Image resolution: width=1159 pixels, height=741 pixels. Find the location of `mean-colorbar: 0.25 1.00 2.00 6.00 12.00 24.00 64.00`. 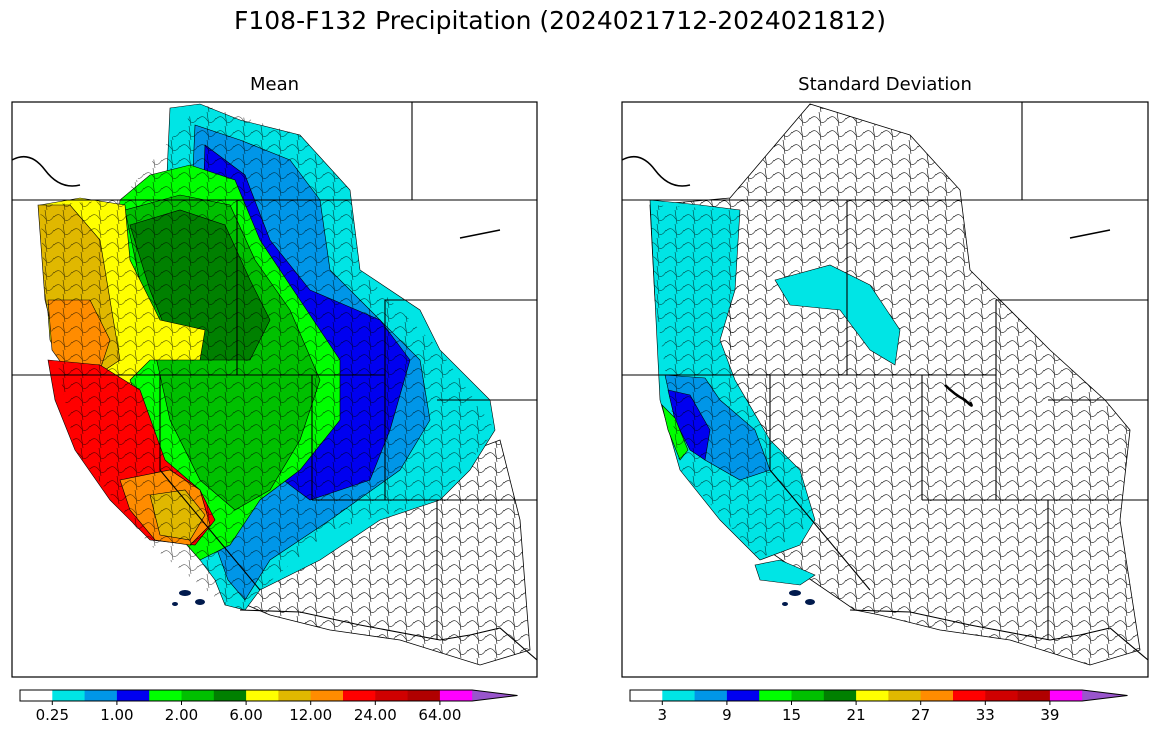

mean-colorbar: 0.25 1.00 2.00 6.00 12.00 24.00 64.00 is located at coordinates (268, 706).